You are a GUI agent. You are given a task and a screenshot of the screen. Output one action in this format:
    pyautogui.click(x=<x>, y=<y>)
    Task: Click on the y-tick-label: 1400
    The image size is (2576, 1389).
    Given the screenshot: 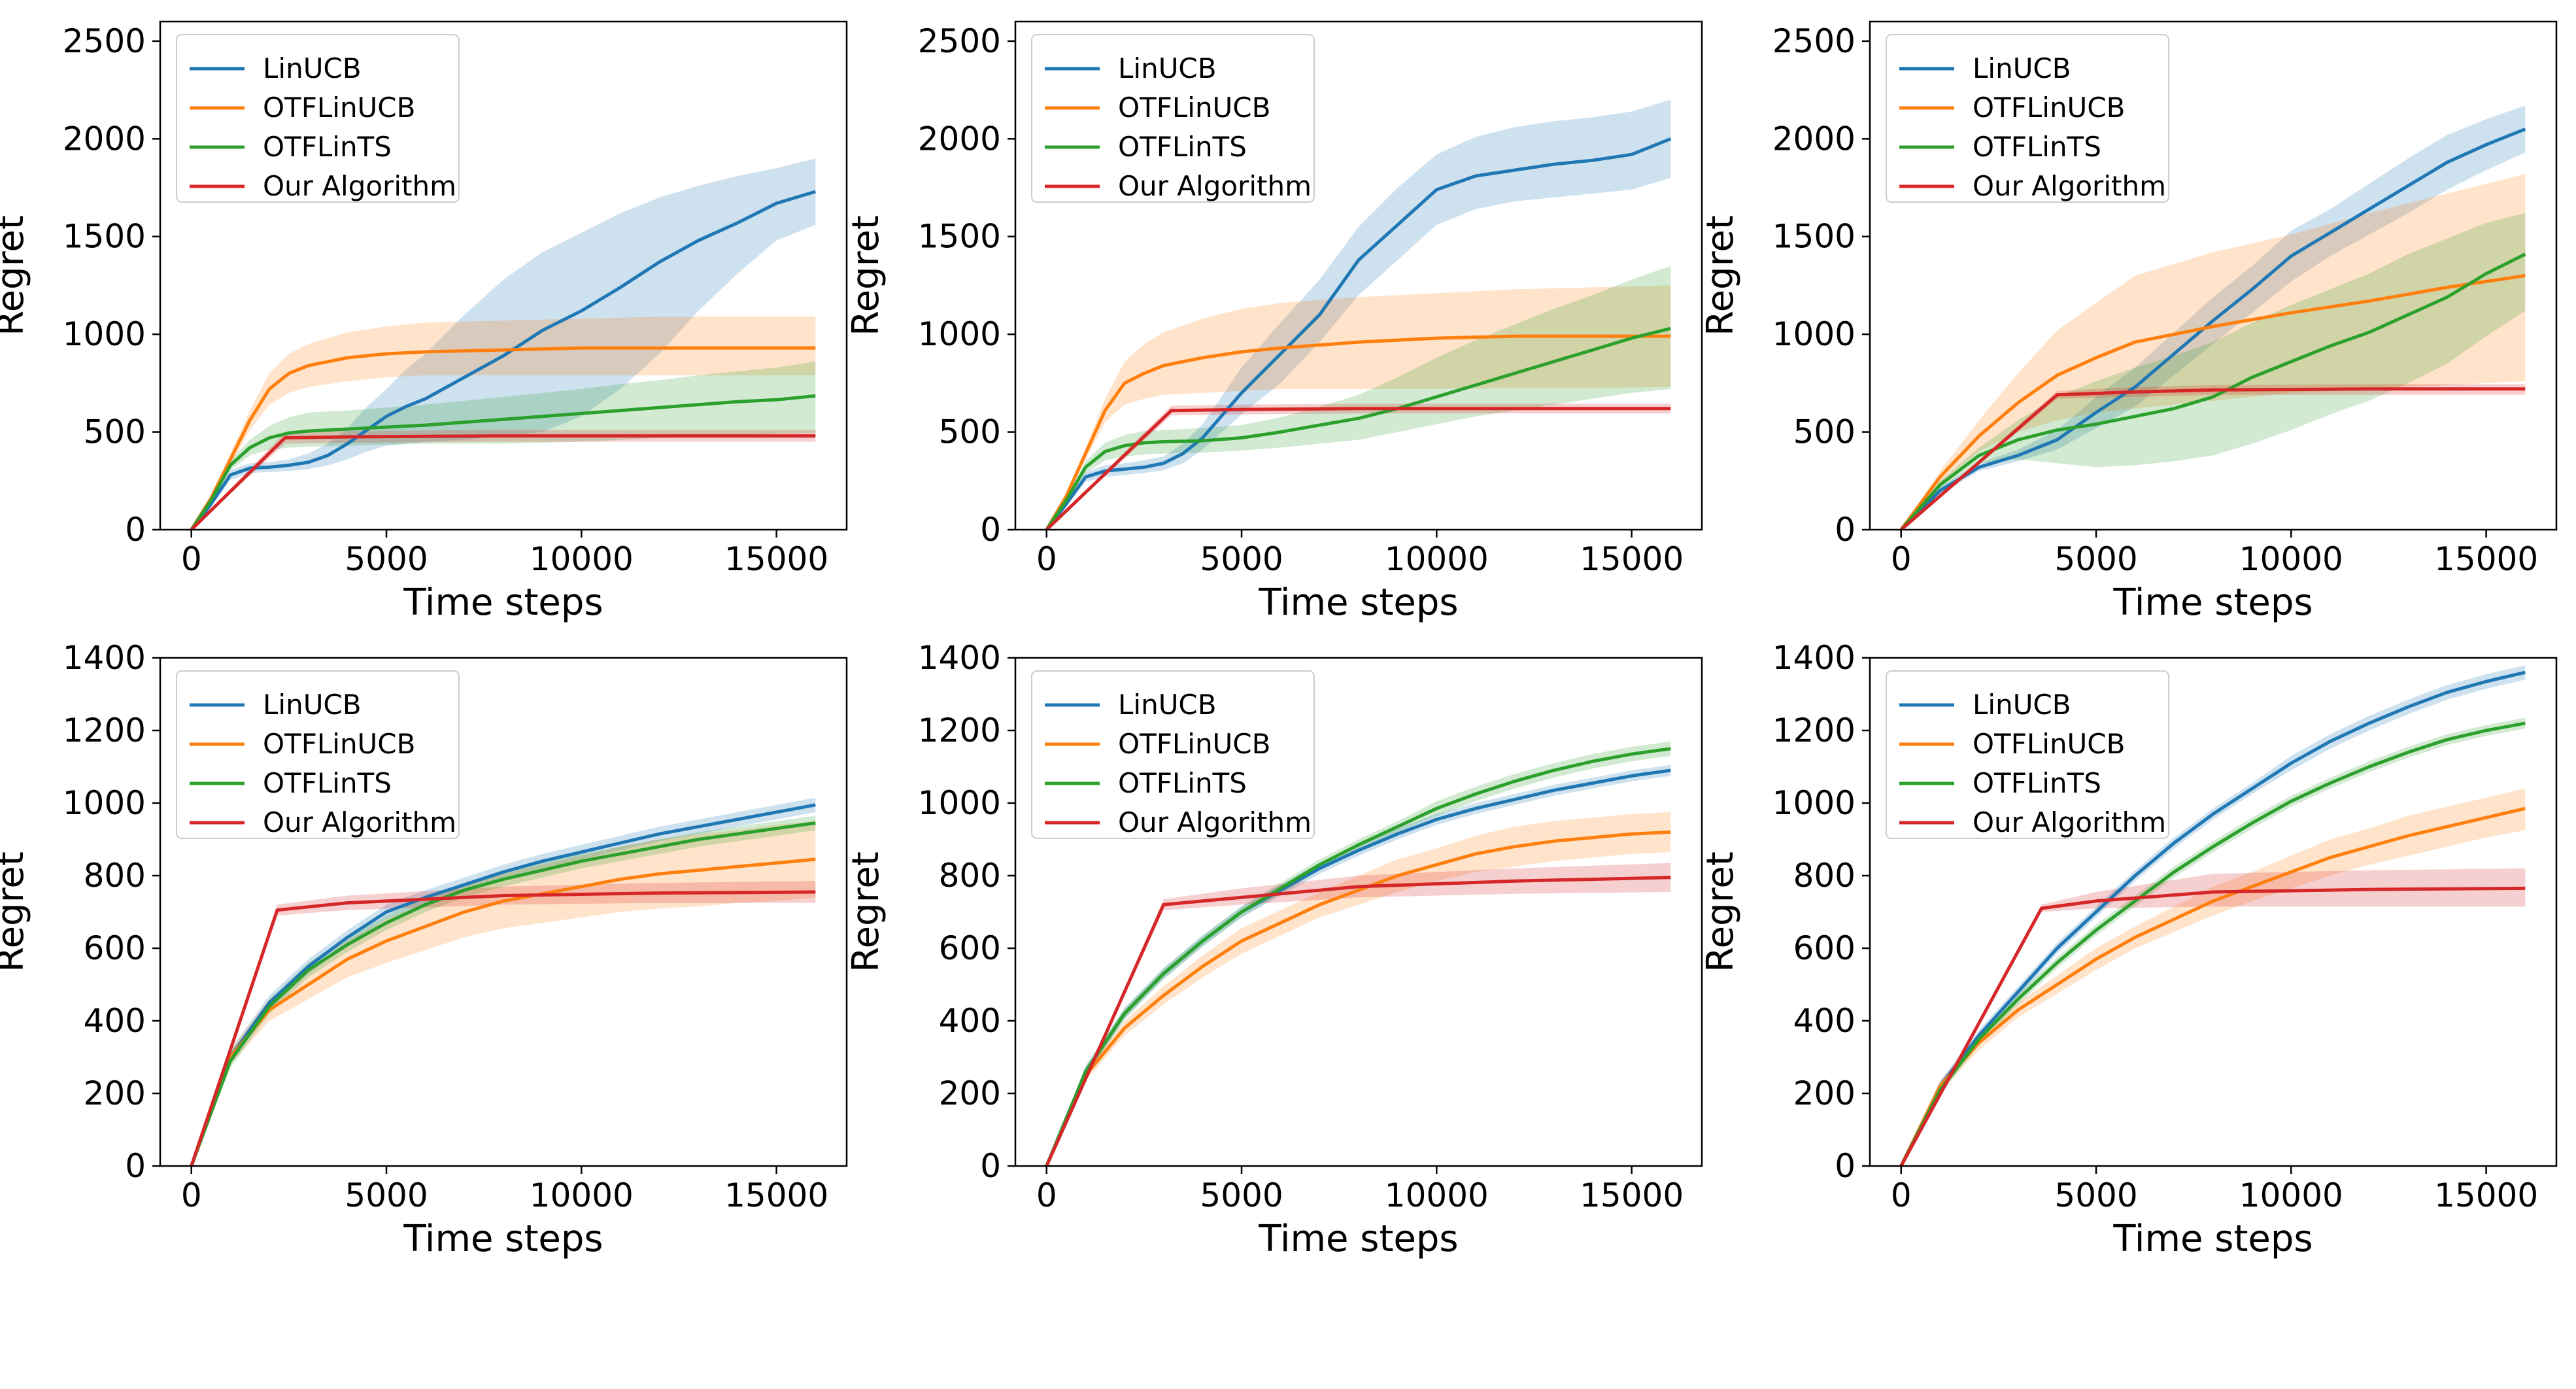 What is the action you would take?
    pyautogui.click(x=104, y=658)
    